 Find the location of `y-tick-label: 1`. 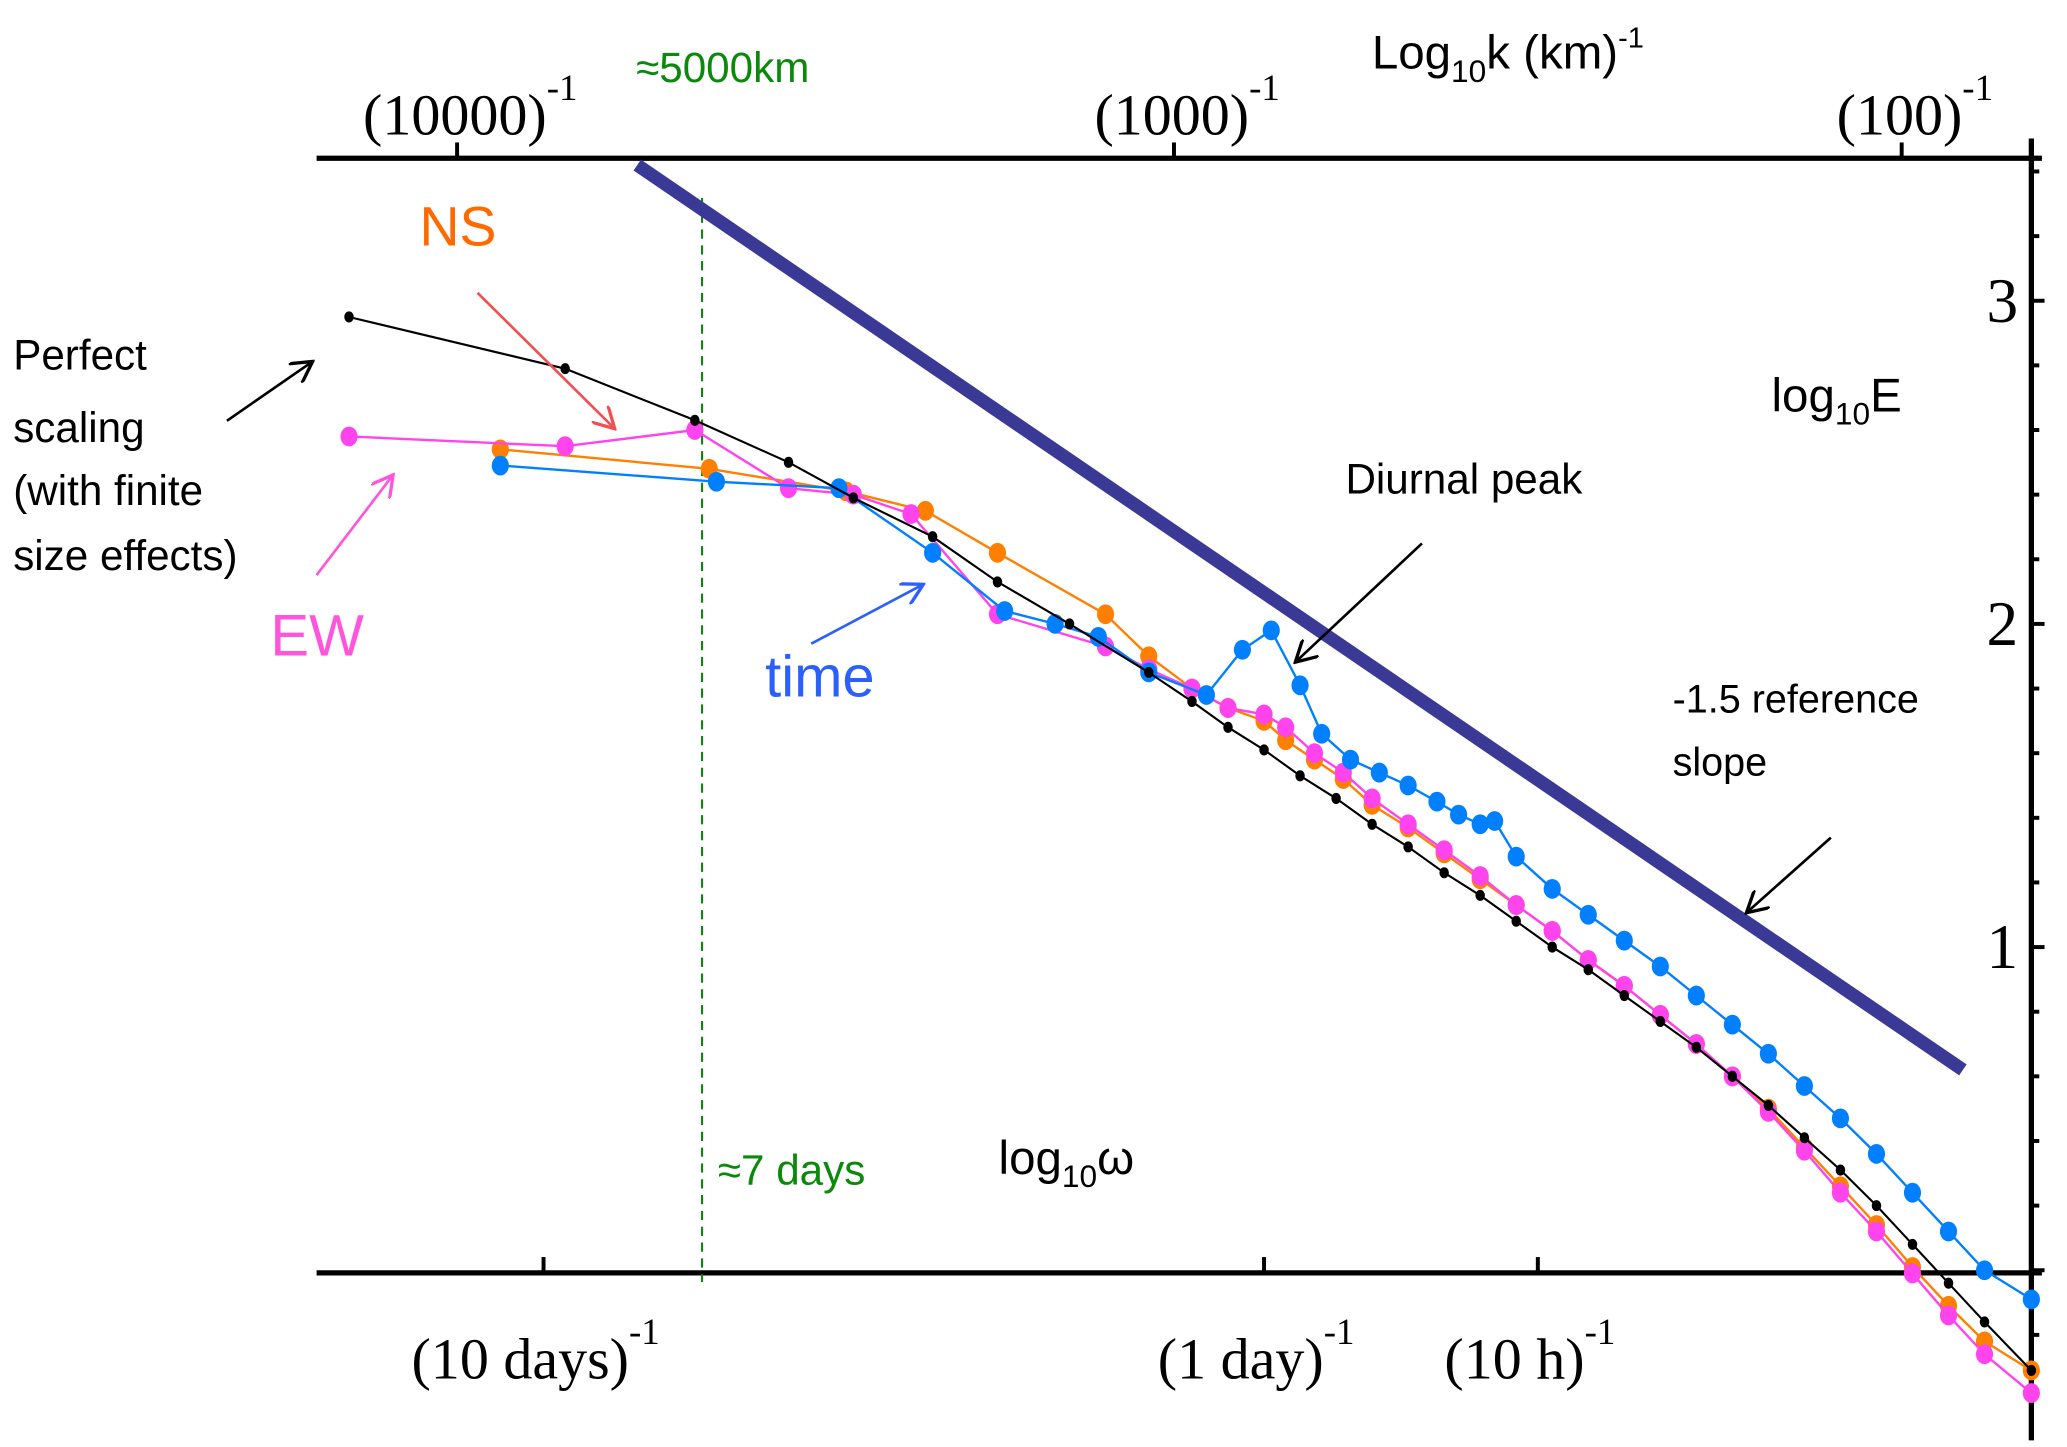

y-tick-label: 1 is located at coordinates (2003, 947).